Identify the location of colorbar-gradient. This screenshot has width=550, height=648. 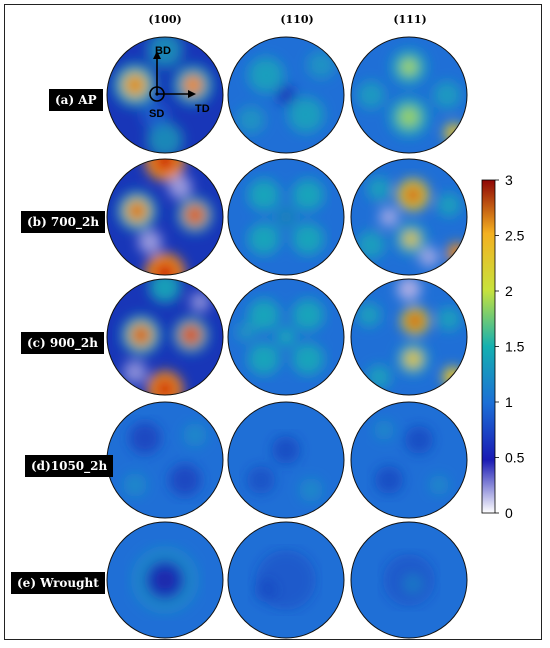
(488, 346).